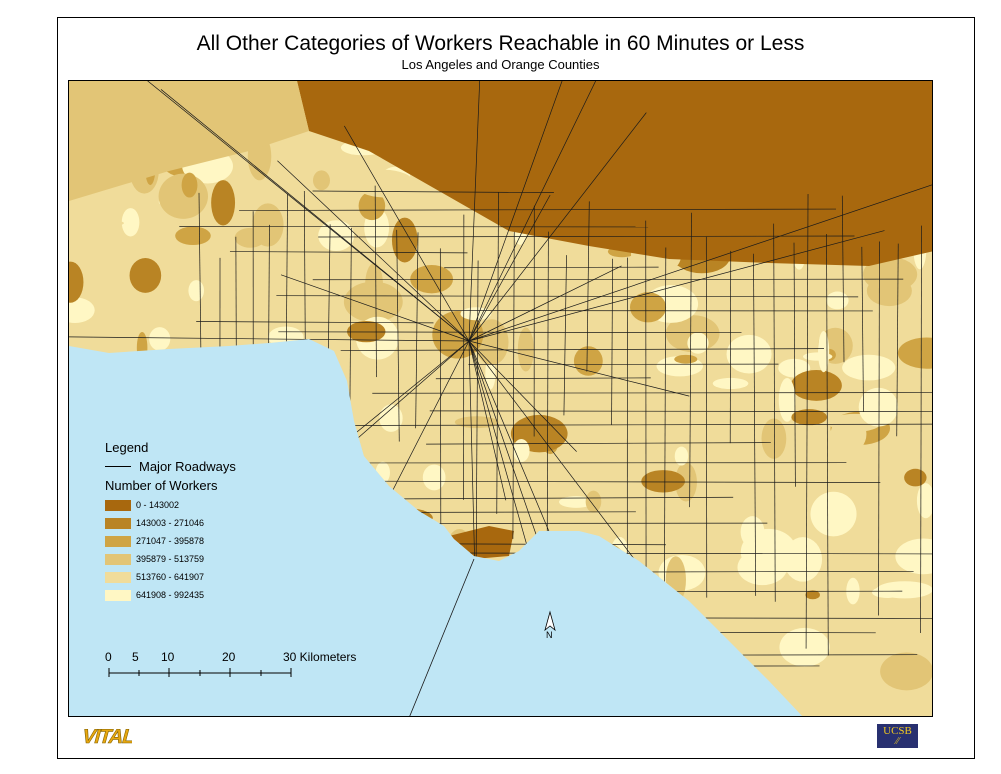 This screenshot has width=1001, height=774. I want to click on scale-tick-label: 0, so click(108, 657).